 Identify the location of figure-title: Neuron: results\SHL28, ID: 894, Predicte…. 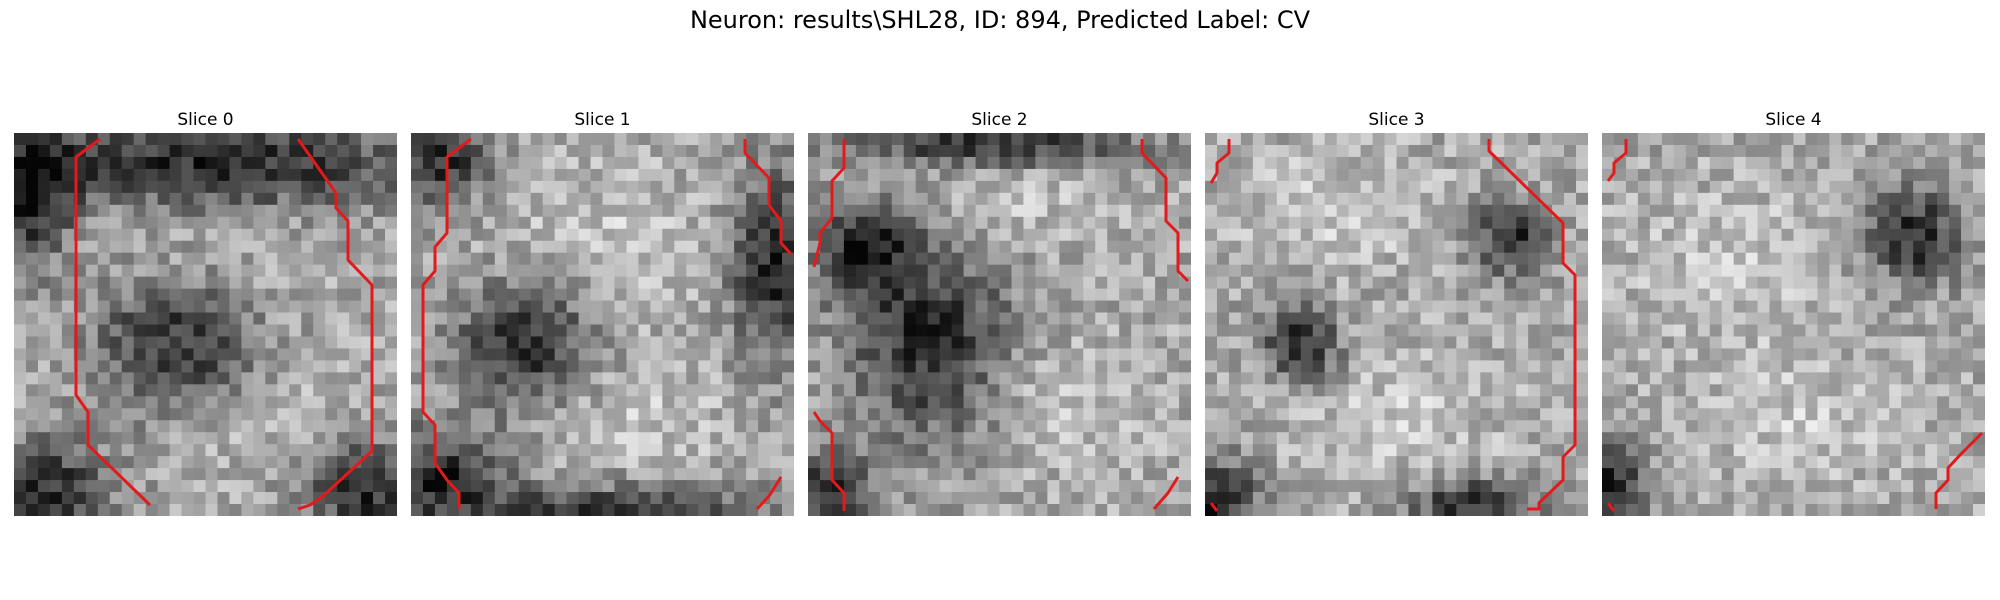
(1000, 20).